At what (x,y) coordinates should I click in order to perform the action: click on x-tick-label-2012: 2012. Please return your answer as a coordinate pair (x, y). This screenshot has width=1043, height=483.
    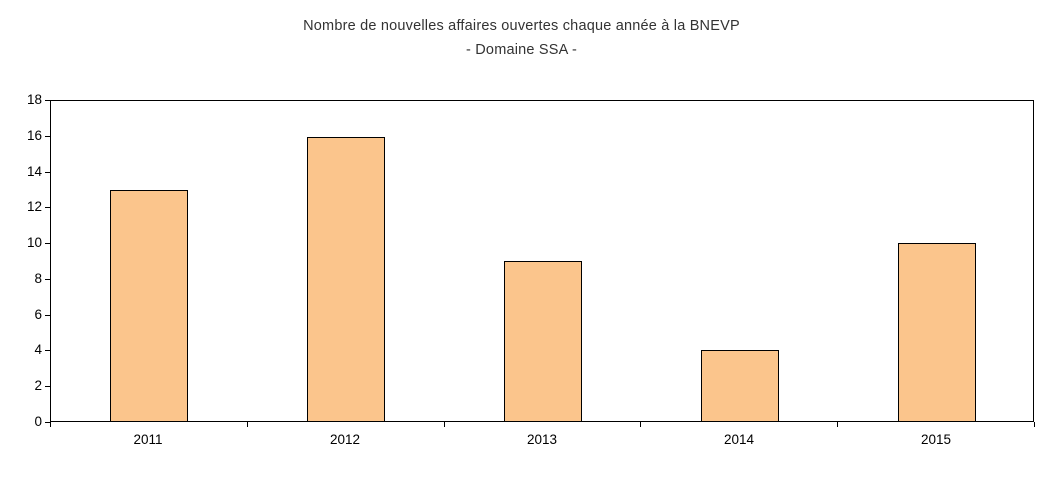
    Looking at the image, I should click on (345, 439).